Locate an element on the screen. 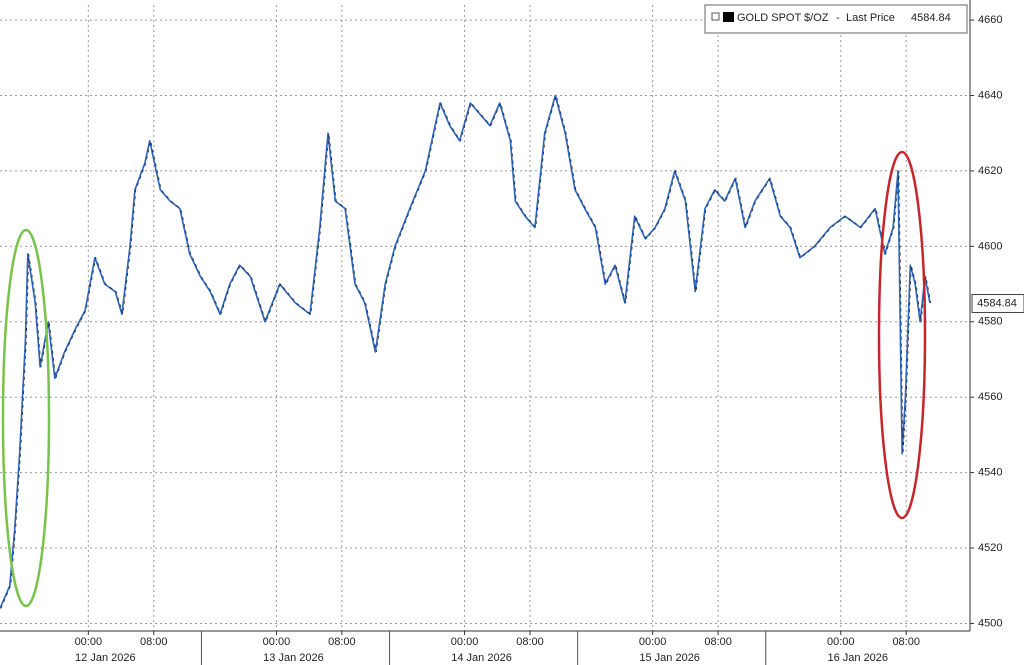 Image resolution: width=1024 pixels, height=665 pixels. y-tick-label: 4500 is located at coordinates (990, 623).